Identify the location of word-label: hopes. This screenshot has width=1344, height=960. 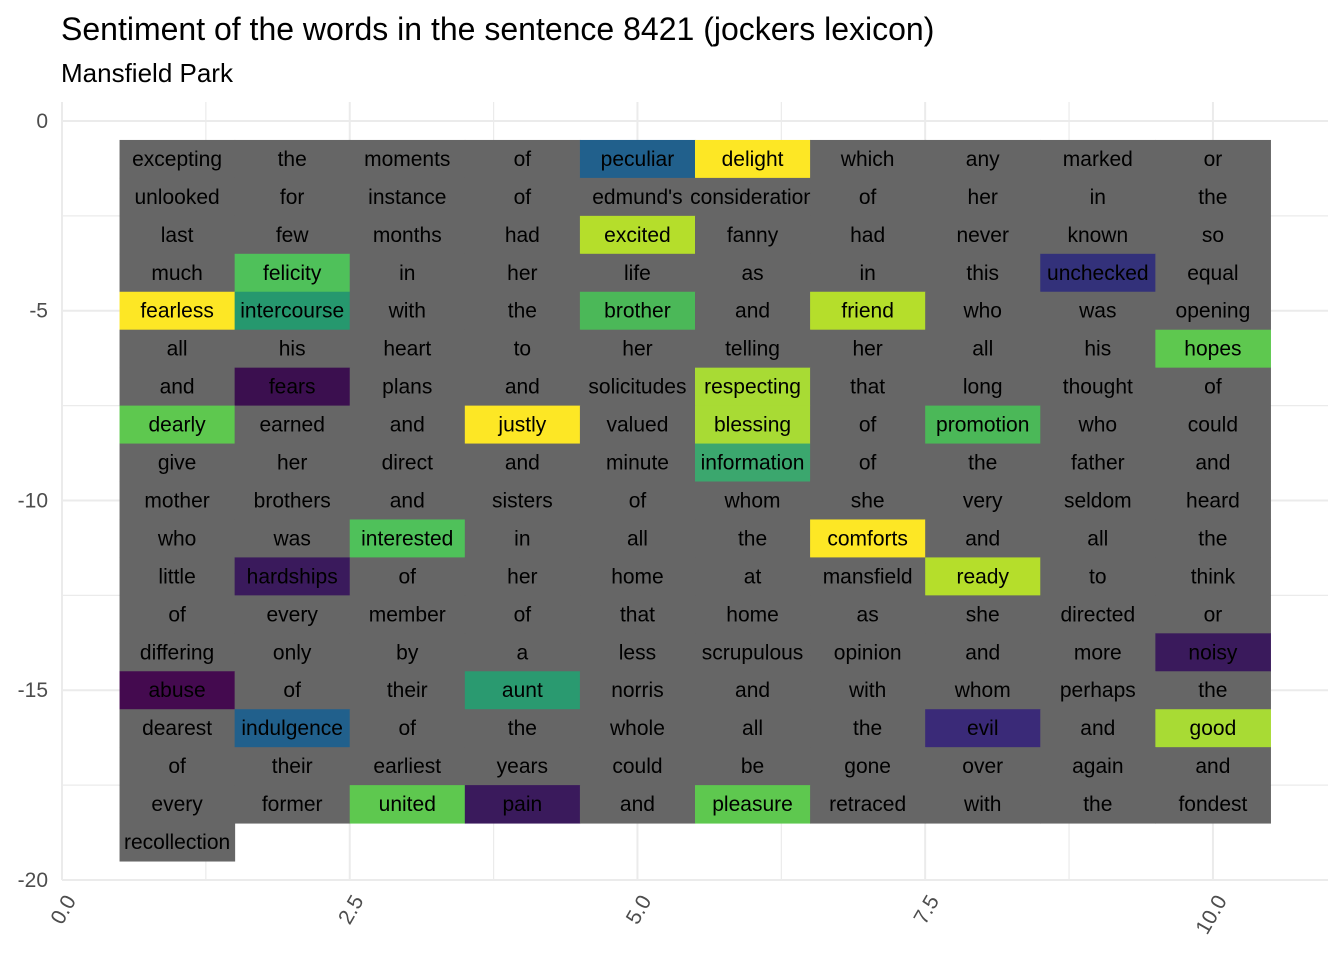
(1212, 349).